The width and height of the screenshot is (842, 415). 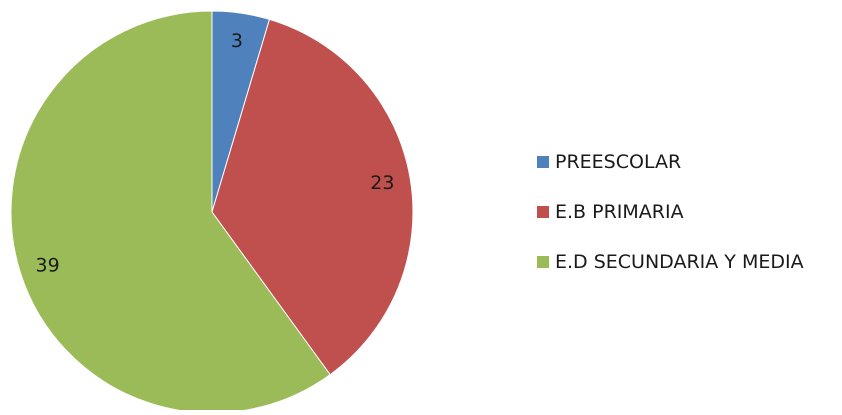 What do you see at coordinates (237, 41) in the screenshot?
I see `data-label-preescolar: 3` at bounding box center [237, 41].